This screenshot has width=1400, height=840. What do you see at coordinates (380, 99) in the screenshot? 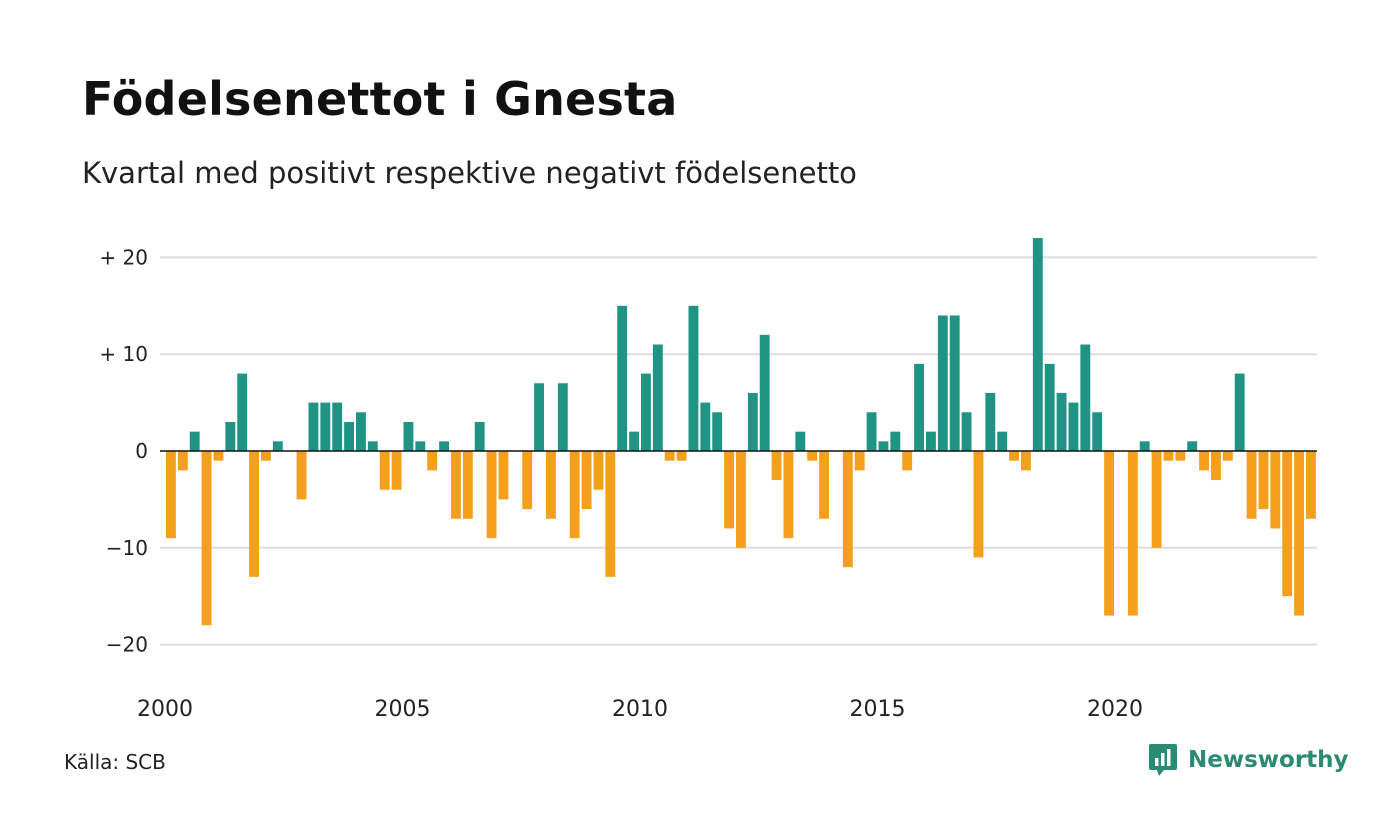
I see `chart-title: Födelsenettot i Gnesta` at bounding box center [380, 99].